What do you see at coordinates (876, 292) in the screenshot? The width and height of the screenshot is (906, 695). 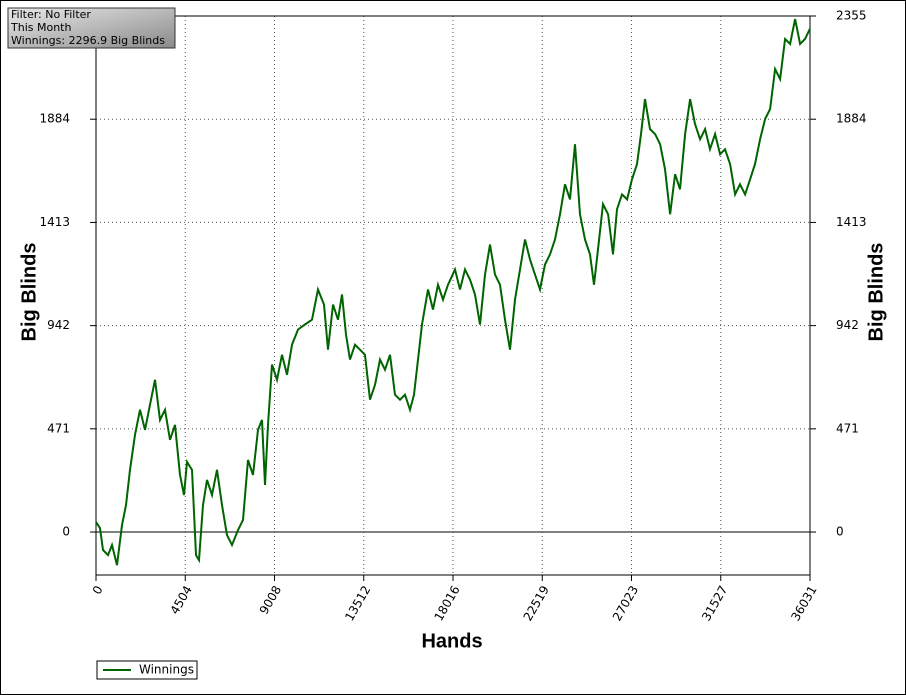 I see `y2-axis-title: Big Blinds` at bounding box center [876, 292].